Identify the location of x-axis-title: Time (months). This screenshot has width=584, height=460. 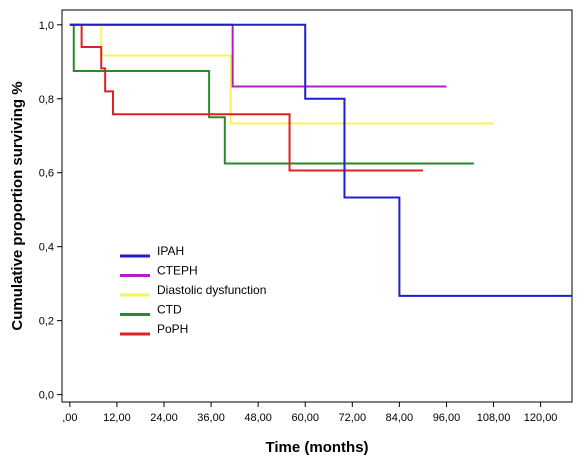
(316, 447).